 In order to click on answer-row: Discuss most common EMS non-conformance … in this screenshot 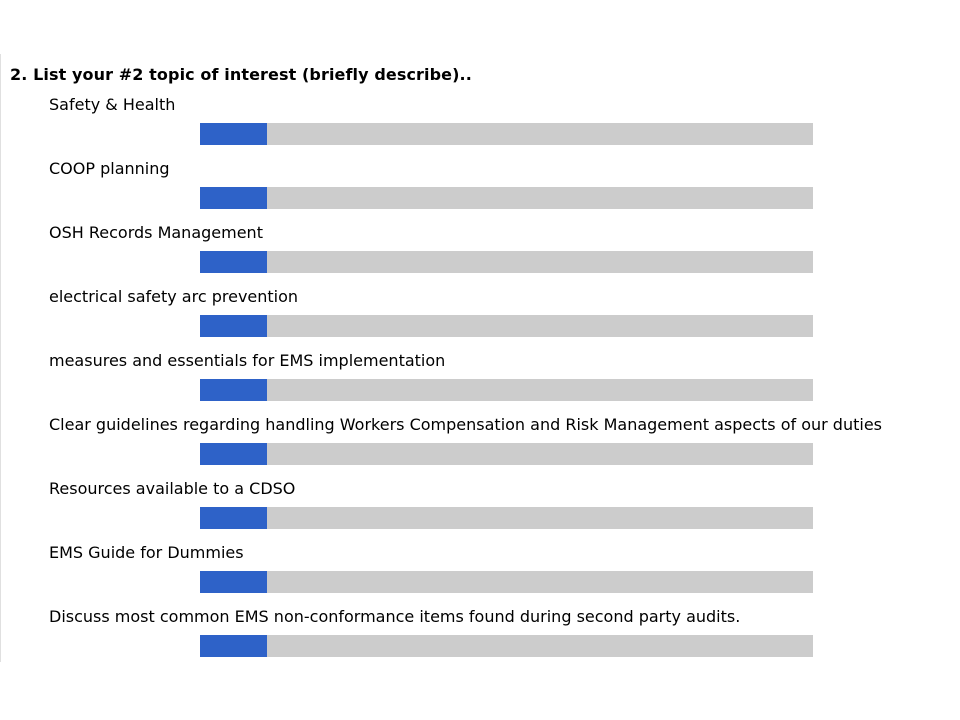, I will do `click(480, 638)`.